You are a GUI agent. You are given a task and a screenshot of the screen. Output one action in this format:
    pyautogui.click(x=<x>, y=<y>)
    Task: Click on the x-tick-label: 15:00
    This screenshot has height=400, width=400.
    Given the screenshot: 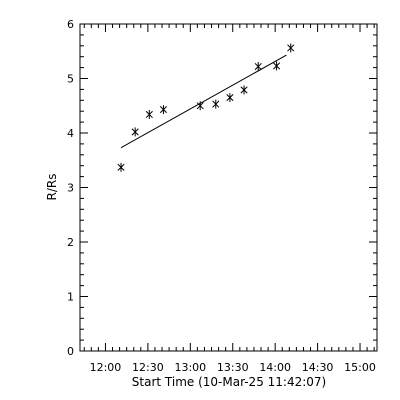 What is the action you would take?
    pyautogui.click(x=360, y=367)
    